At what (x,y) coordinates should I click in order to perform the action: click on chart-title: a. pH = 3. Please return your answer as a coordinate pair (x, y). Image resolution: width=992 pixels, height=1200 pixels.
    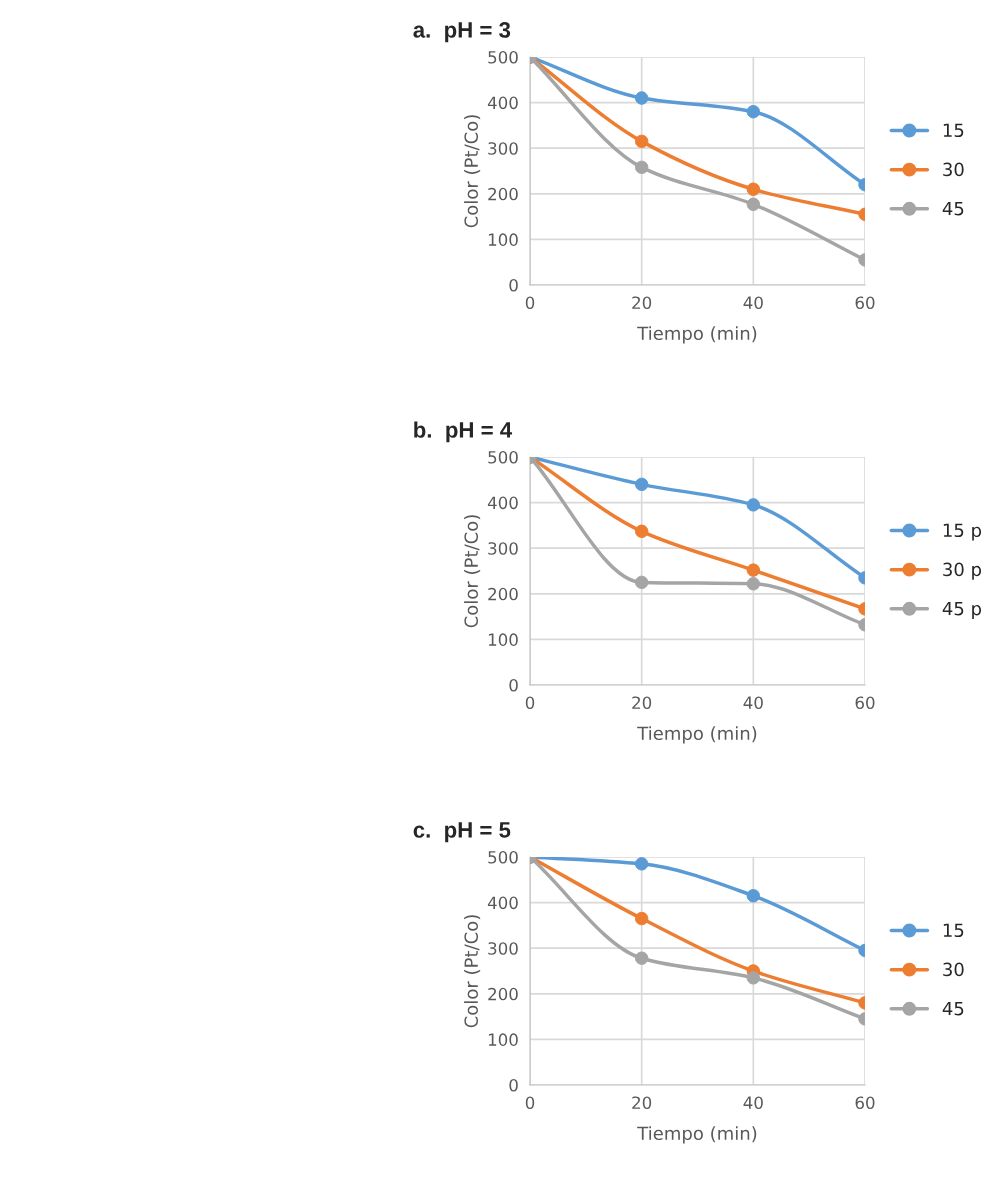
    Looking at the image, I should click on (462, 32).